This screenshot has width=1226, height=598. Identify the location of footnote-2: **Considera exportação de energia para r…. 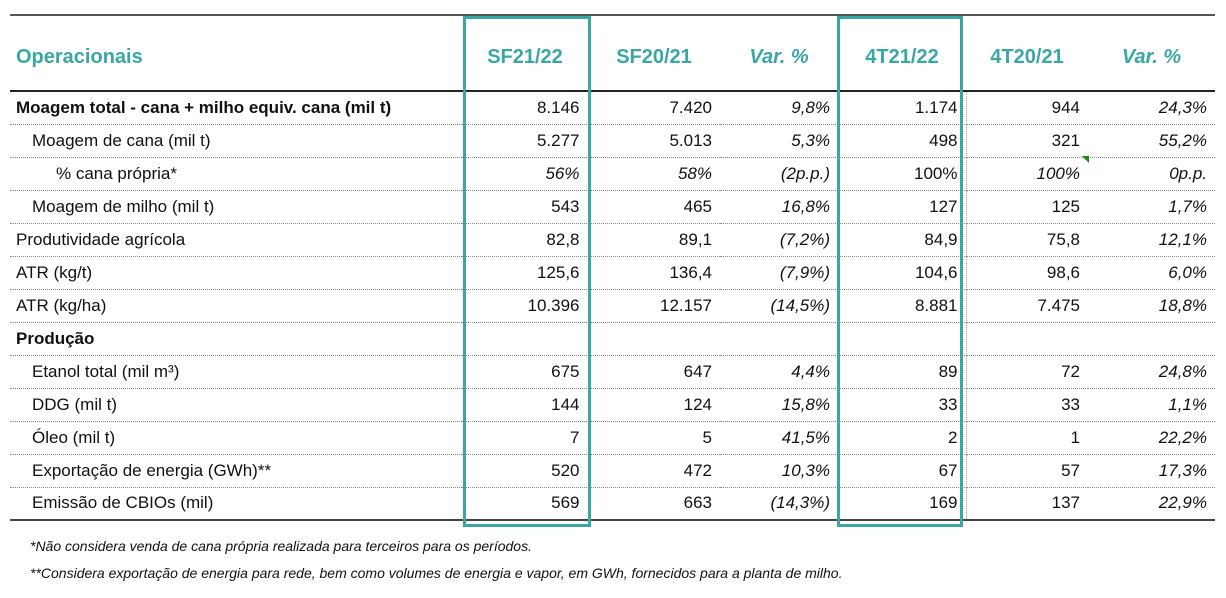
(436, 573).